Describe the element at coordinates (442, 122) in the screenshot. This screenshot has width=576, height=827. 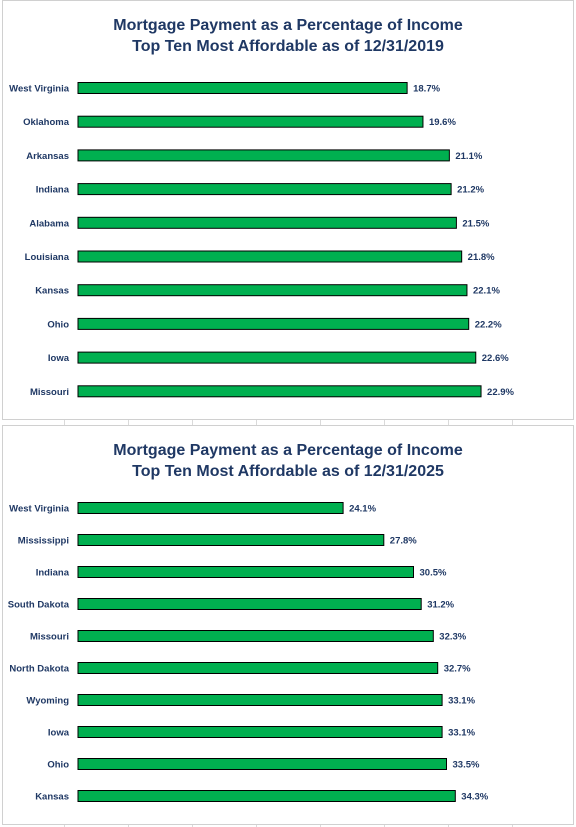
I see `data-label: 19.6%` at that location.